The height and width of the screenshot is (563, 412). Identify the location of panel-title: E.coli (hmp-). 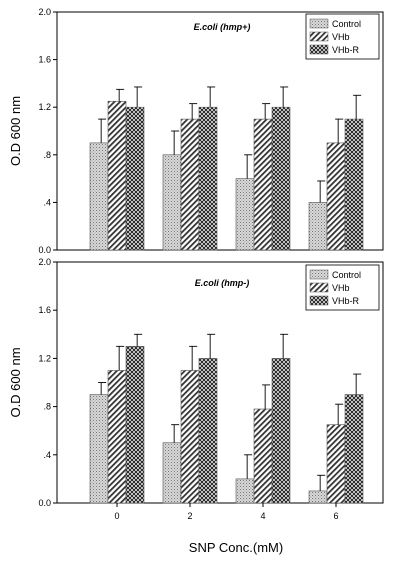
(222, 283).